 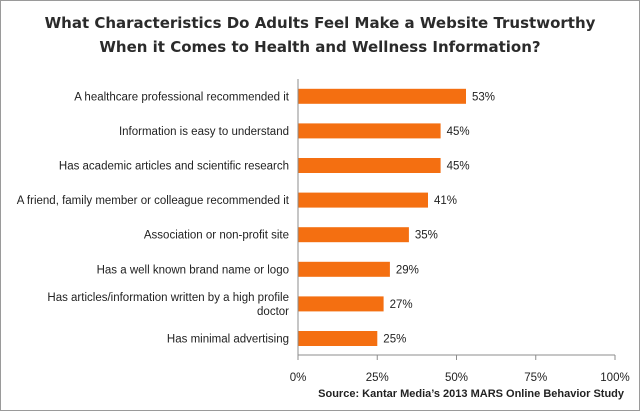 I want to click on x-tick-label: 25%, so click(x=377, y=378).